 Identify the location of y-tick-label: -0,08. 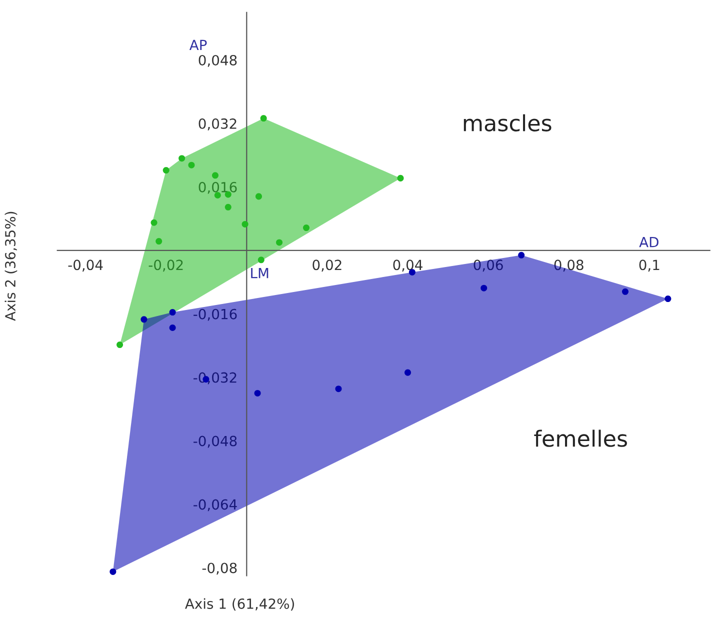
(219, 568).